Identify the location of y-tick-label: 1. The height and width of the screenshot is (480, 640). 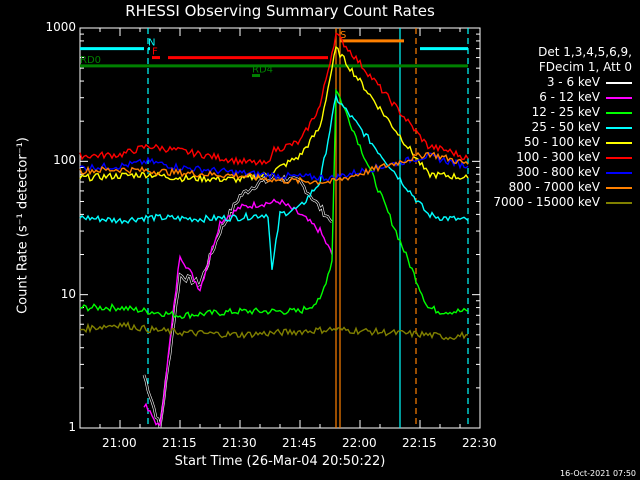
(72, 427).